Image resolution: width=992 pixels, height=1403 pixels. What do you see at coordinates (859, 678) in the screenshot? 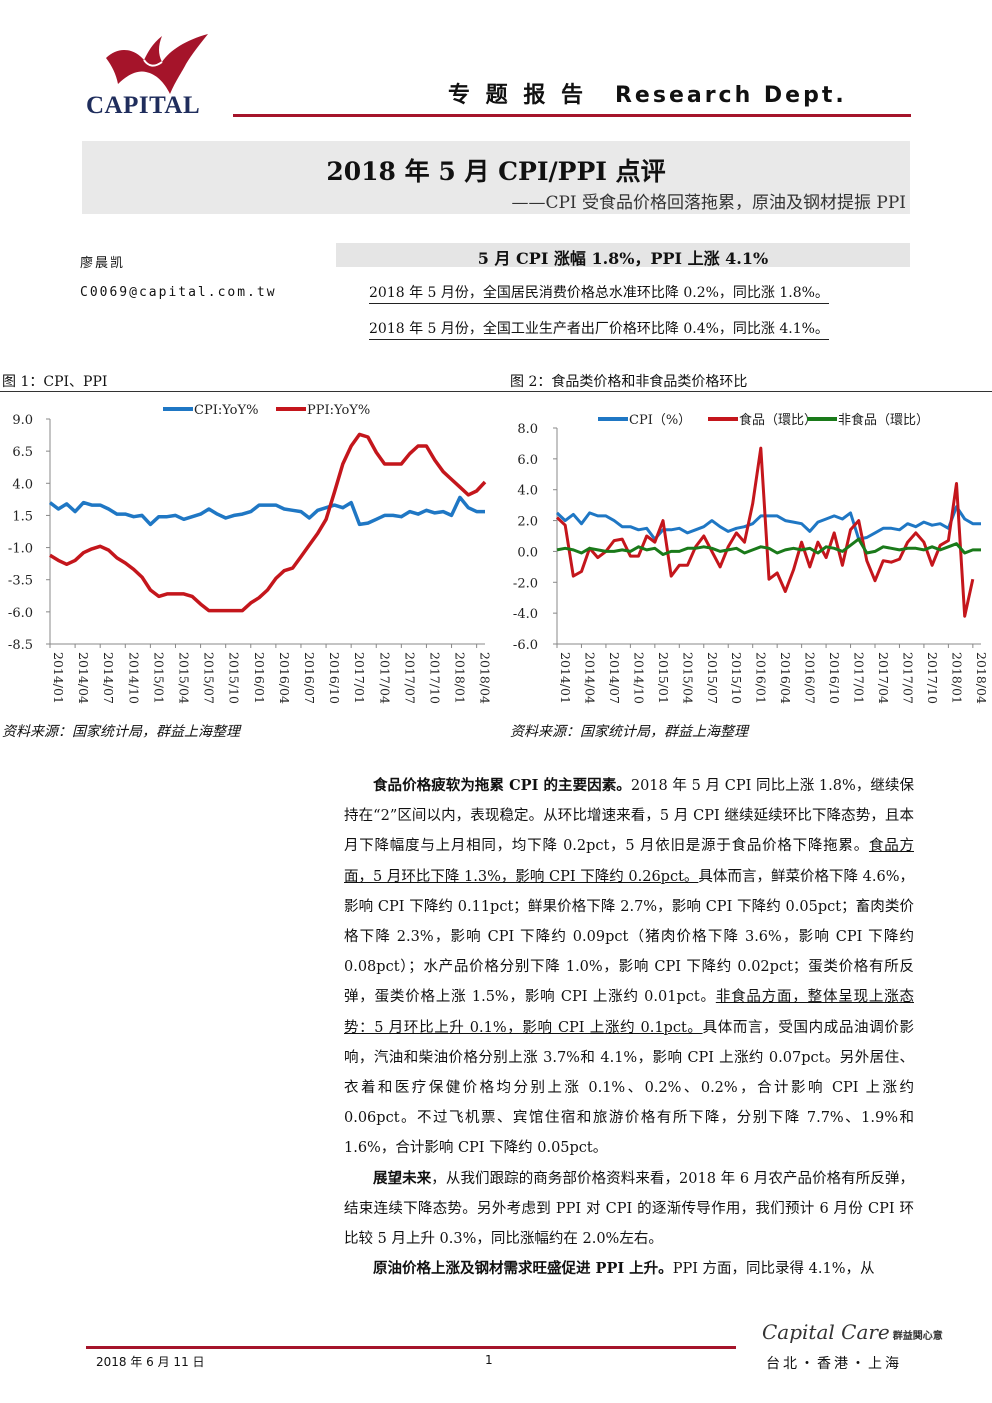
I see `x-tick-label: 2017/01` at bounding box center [859, 678].